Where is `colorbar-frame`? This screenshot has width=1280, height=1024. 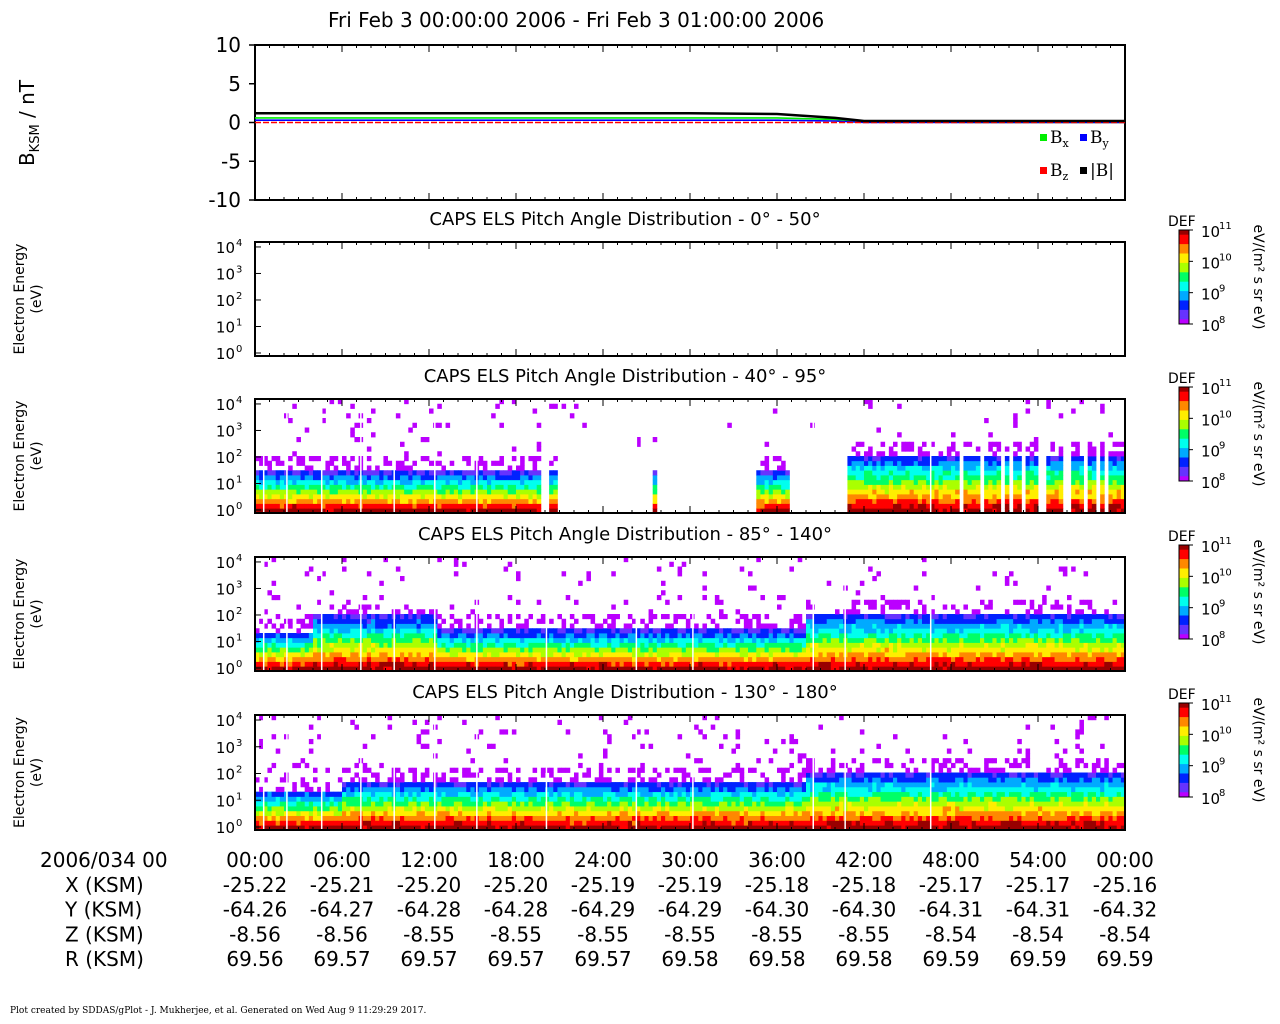 colorbar-frame is located at coordinates (1184, 434).